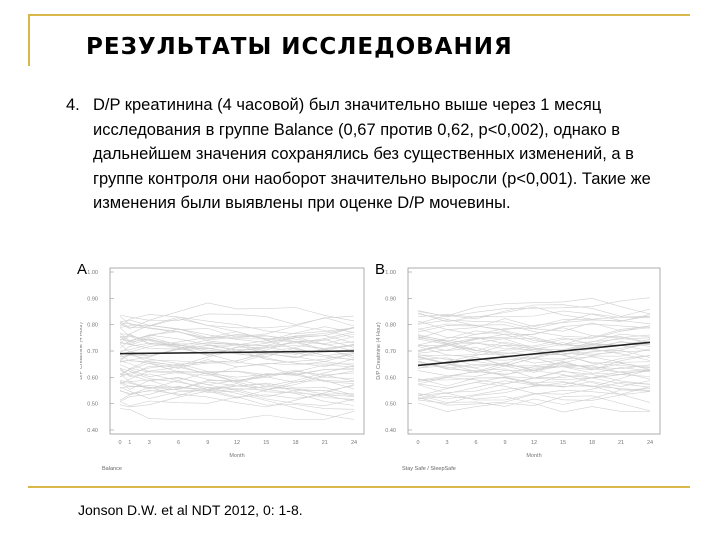  Describe the element at coordinates (237, 352) in the screenshot. I see `trend-line` at that location.